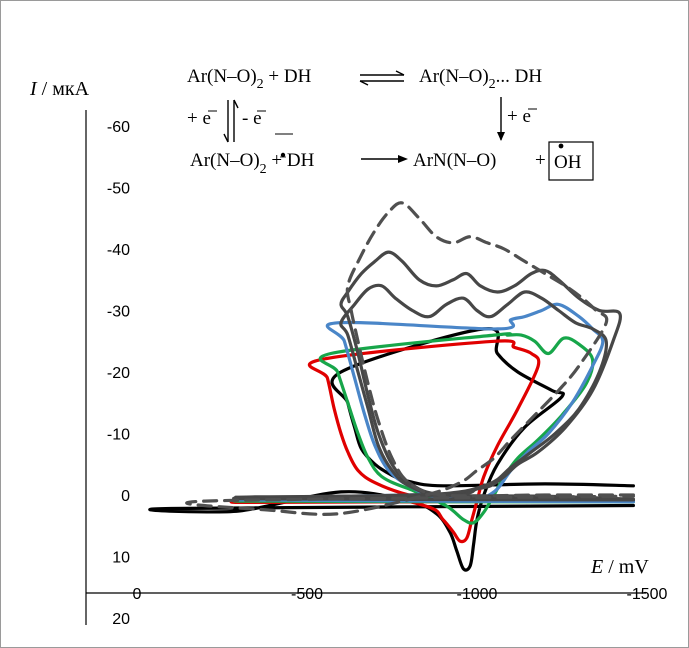 This screenshot has width=689, height=648. I want to click on left-vertical-arrows, so click(231, 121).